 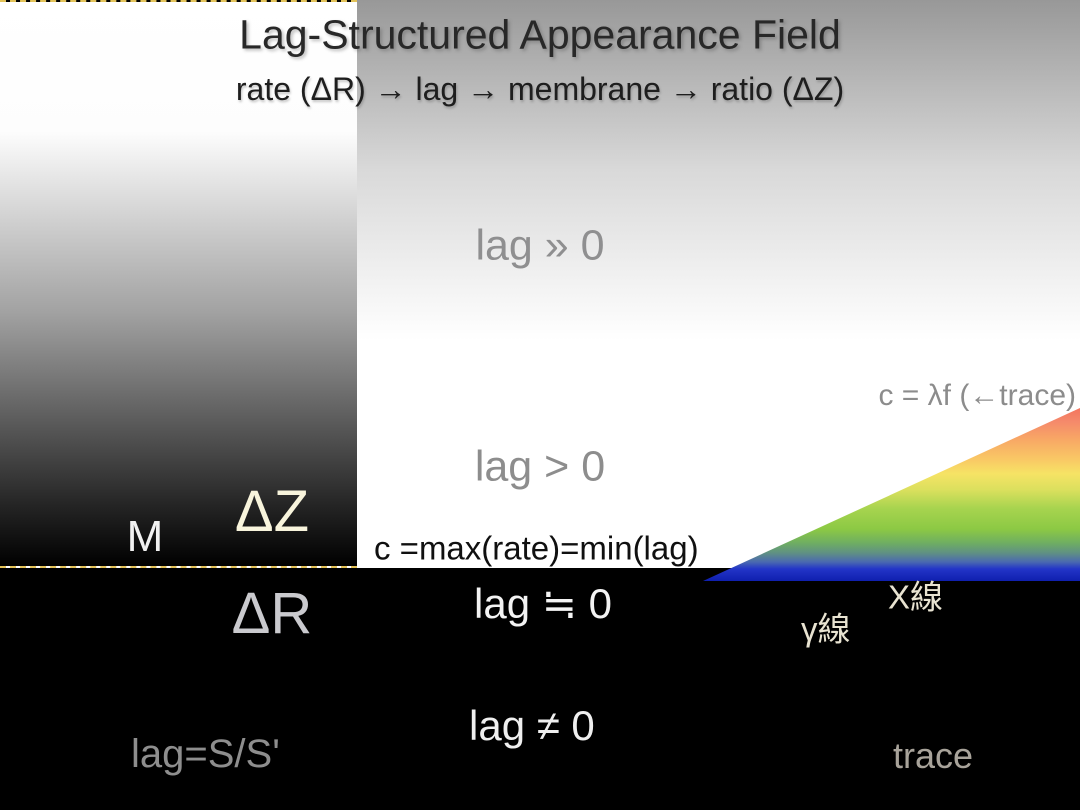 What do you see at coordinates (536, 548) in the screenshot?
I see `equation-c-max-rate-min-lag: c =max(rate)=min(lag)` at bounding box center [536, 548].